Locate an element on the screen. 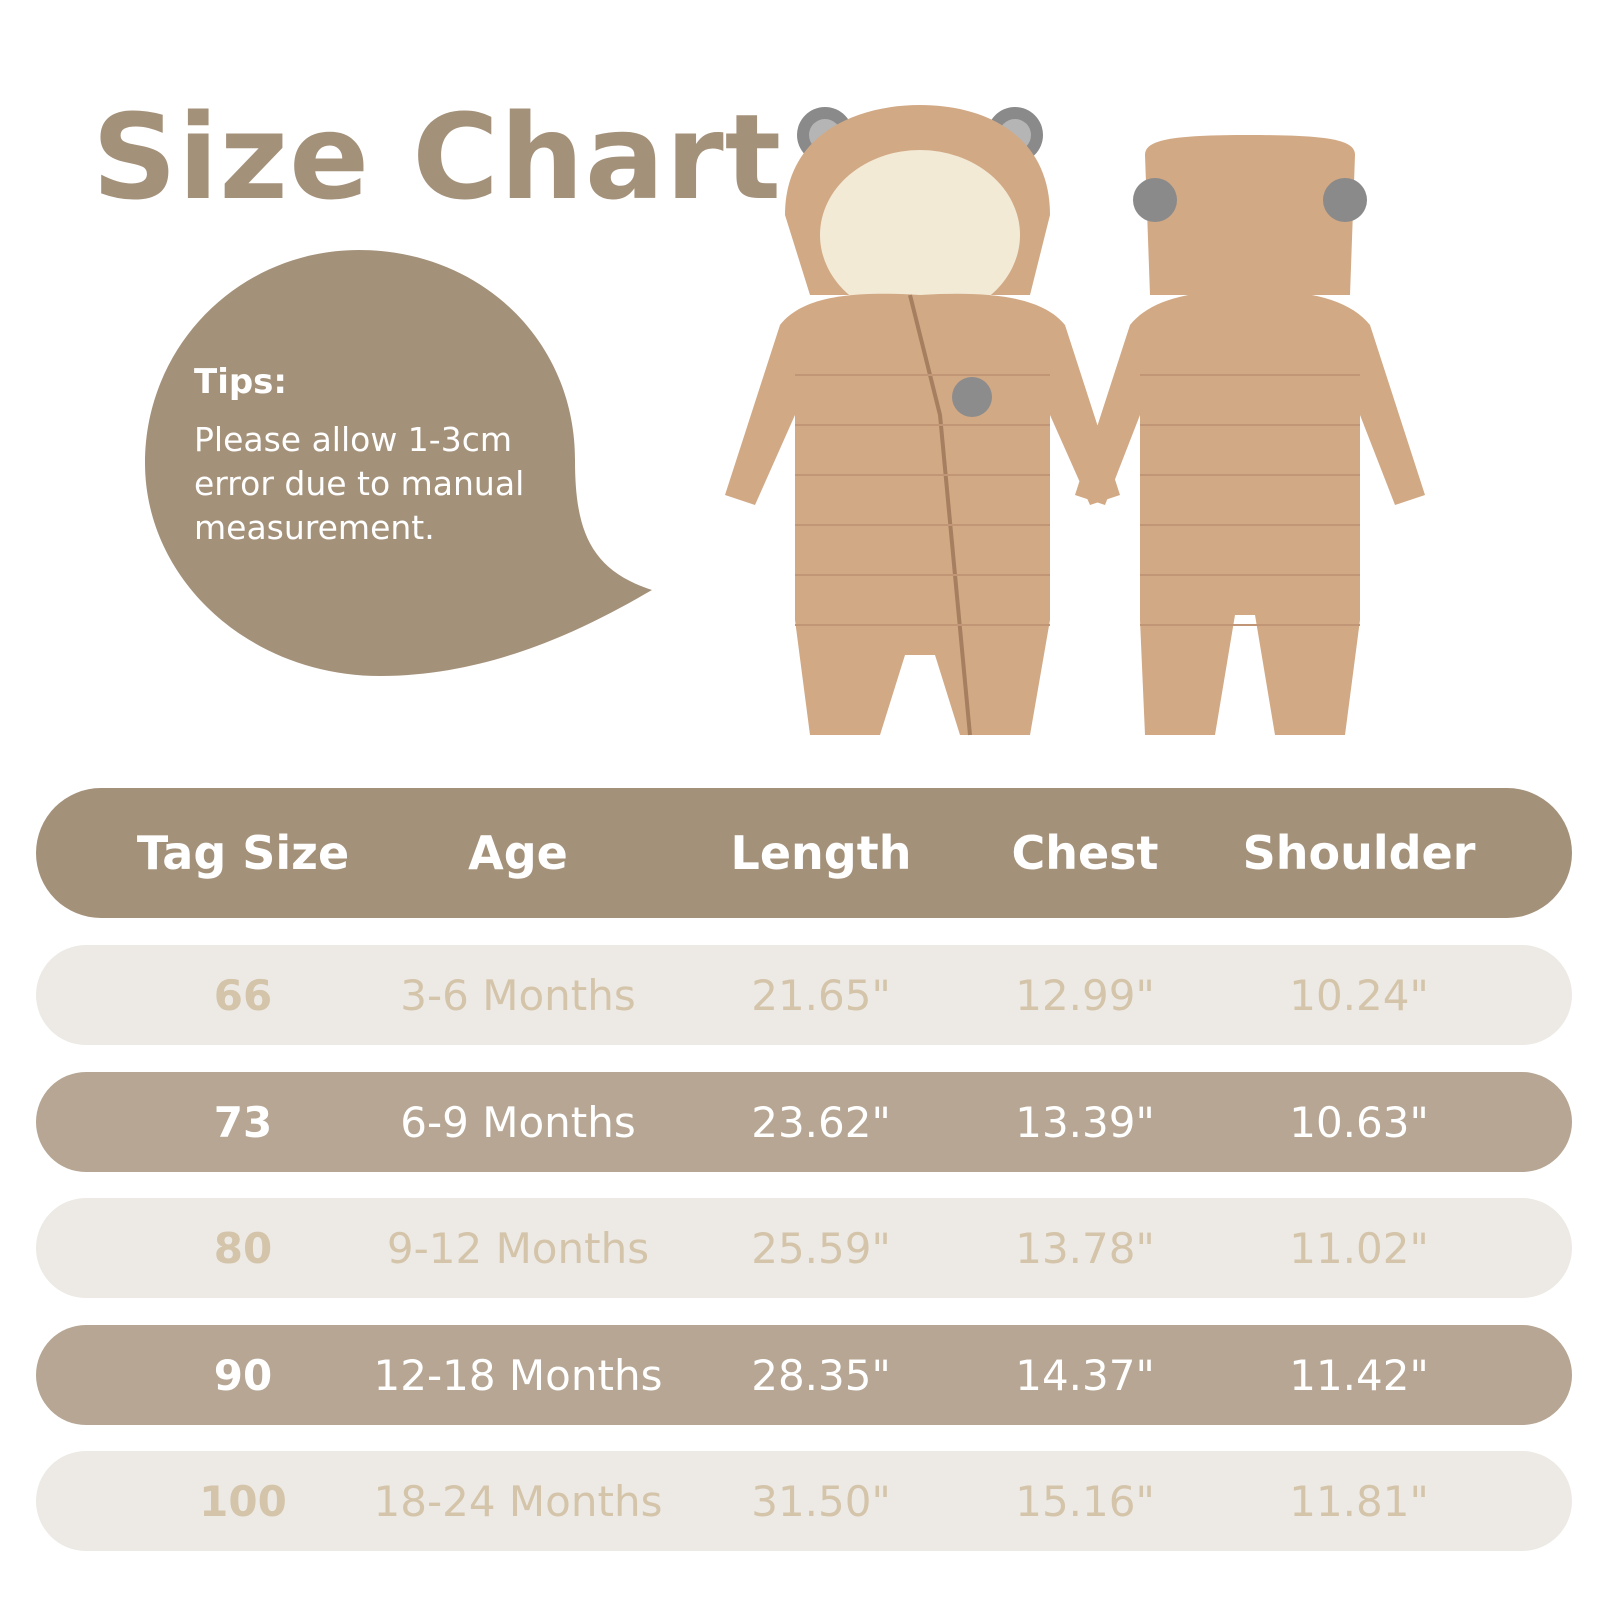  cell-tag-size: 80 is located at coordinates (243, 1248).